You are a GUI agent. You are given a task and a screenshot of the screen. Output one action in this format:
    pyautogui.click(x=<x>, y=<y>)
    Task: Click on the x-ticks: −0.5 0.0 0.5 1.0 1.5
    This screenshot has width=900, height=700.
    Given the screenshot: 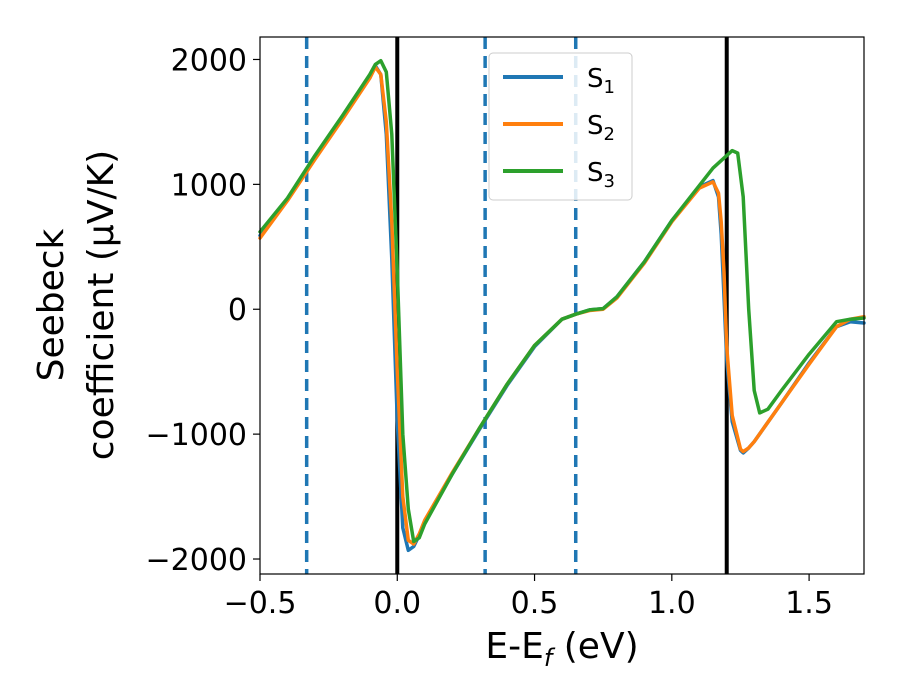 What is the action you would take?
    pyautogui.click(x=528, y=597)
    